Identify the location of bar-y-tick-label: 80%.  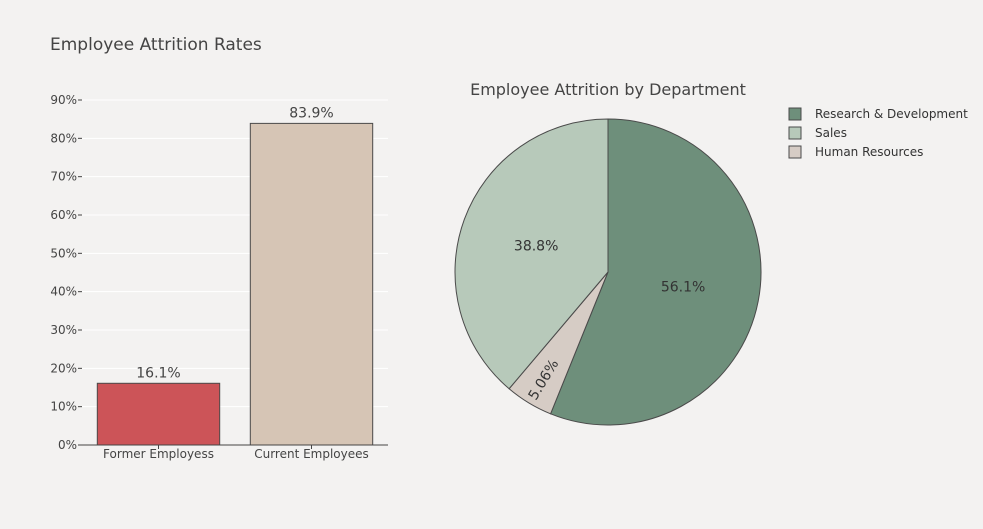
(63, 138).